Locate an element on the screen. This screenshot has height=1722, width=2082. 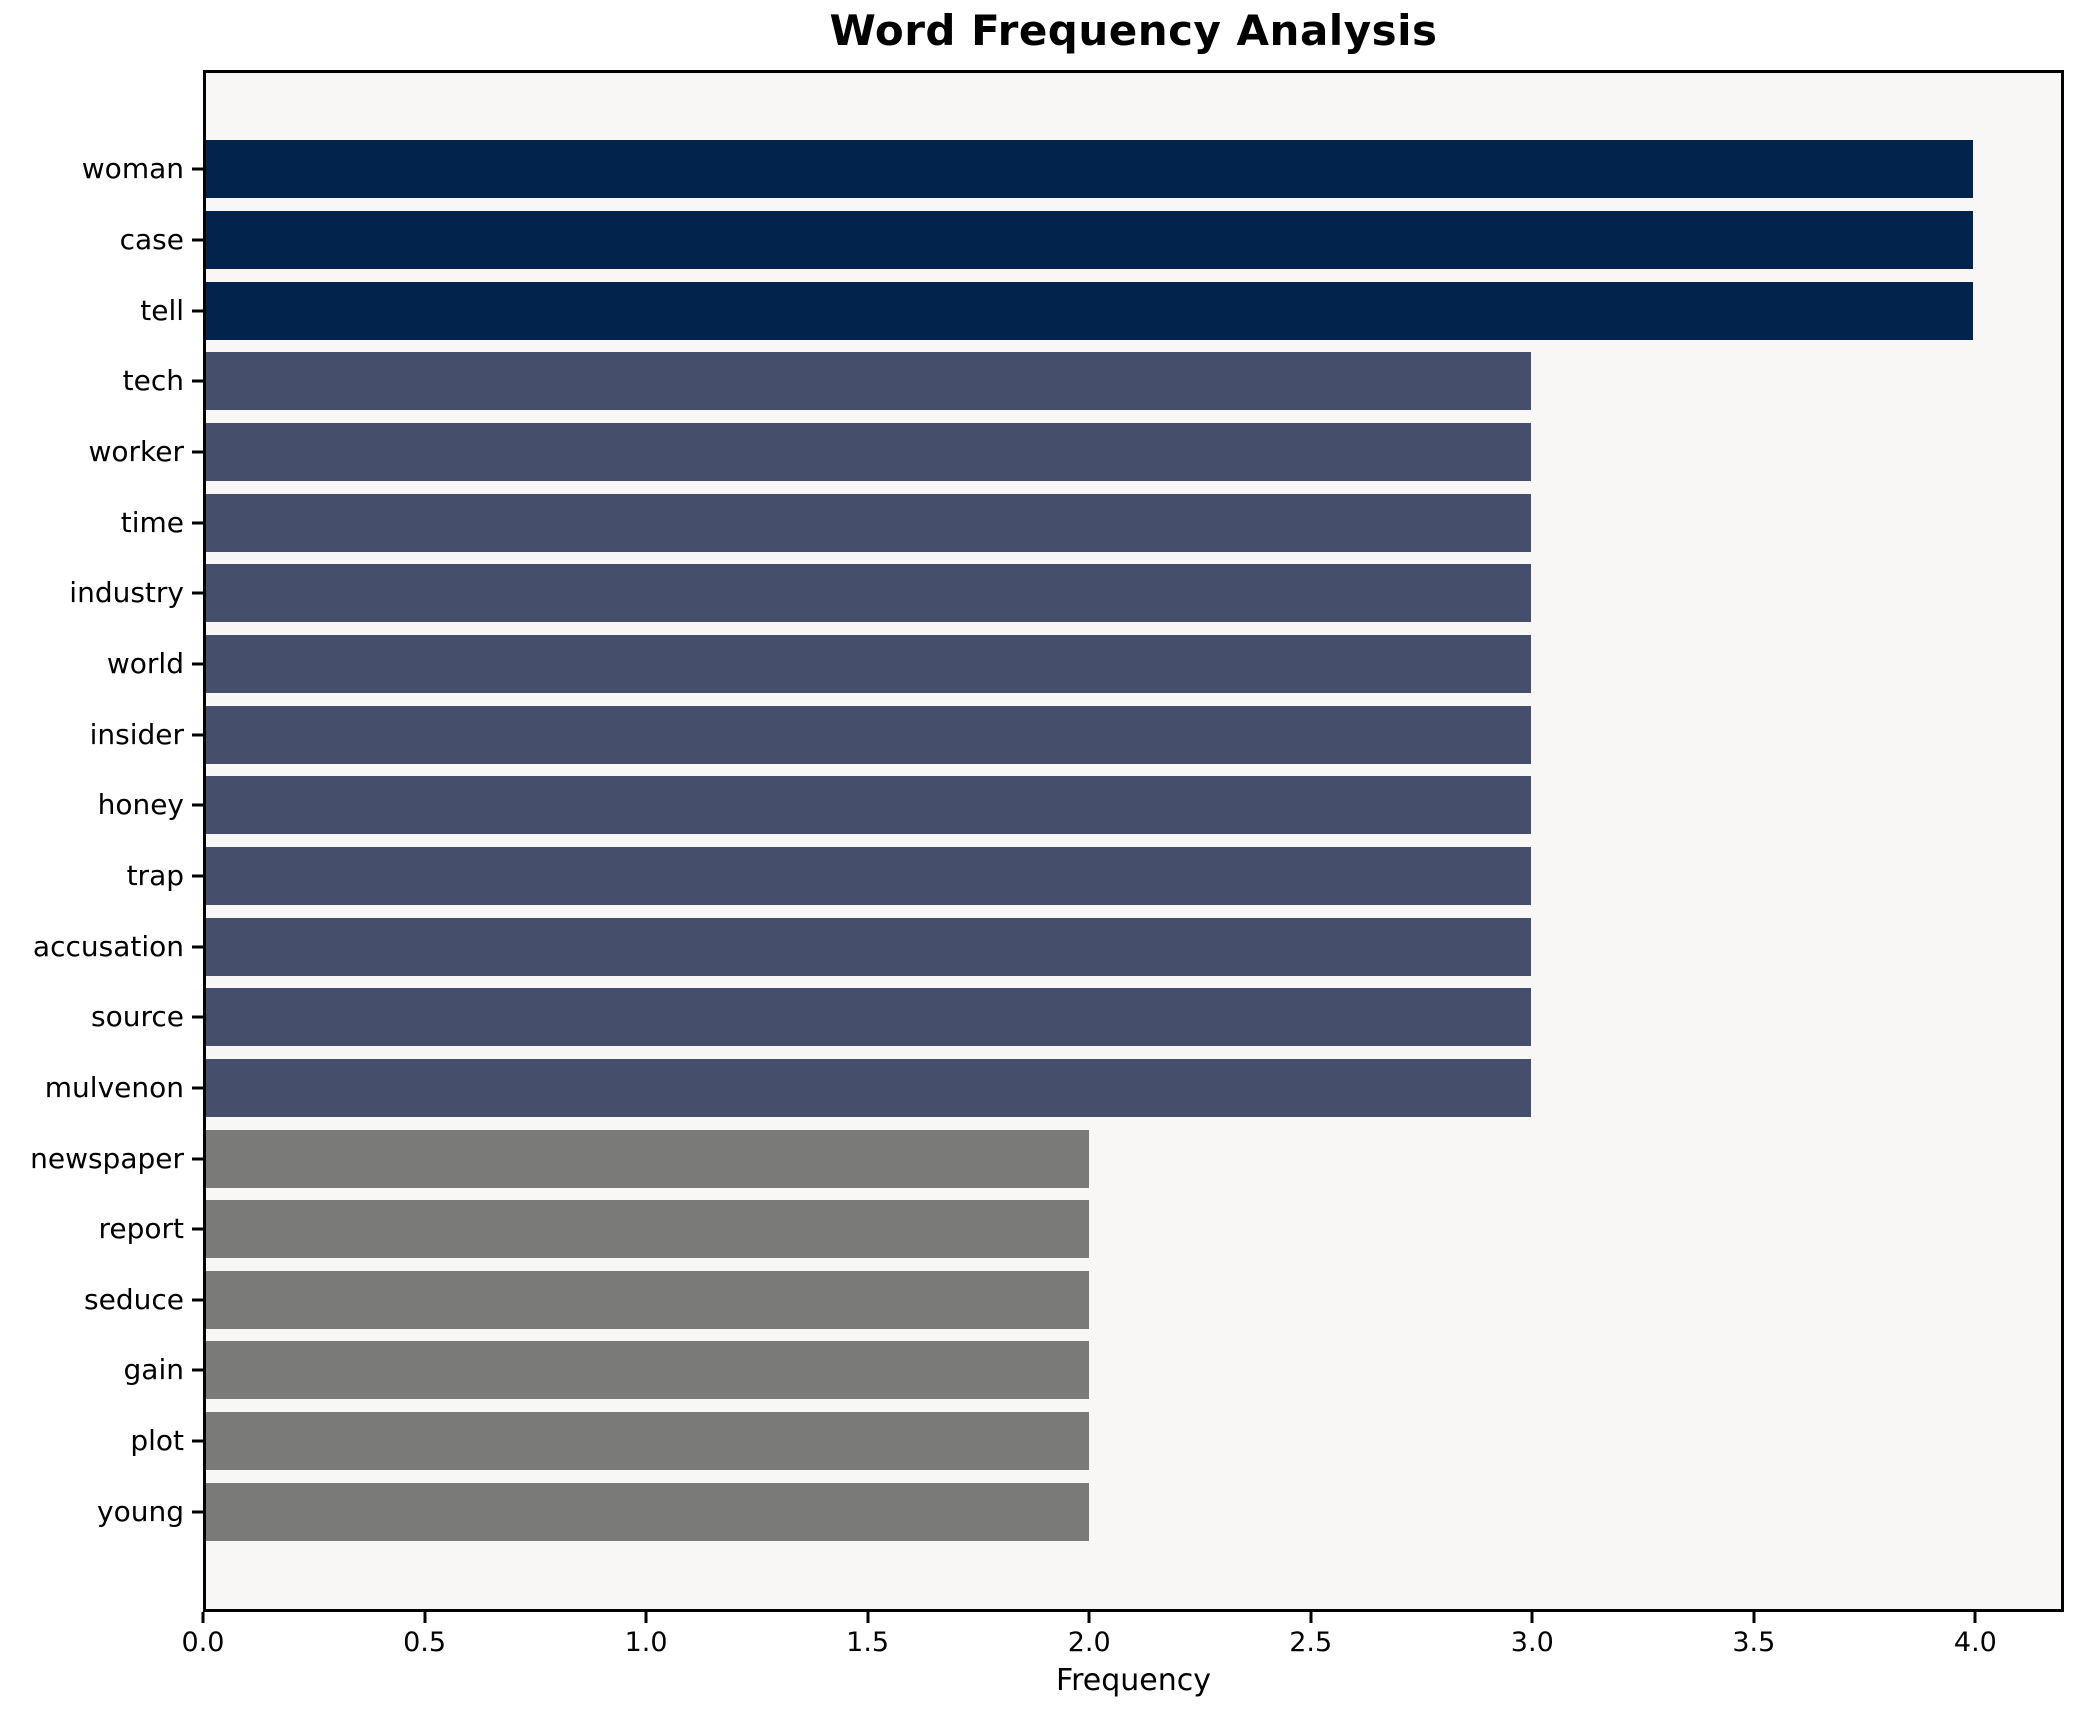
bar-row: case is located at coordinates (1090, 240).